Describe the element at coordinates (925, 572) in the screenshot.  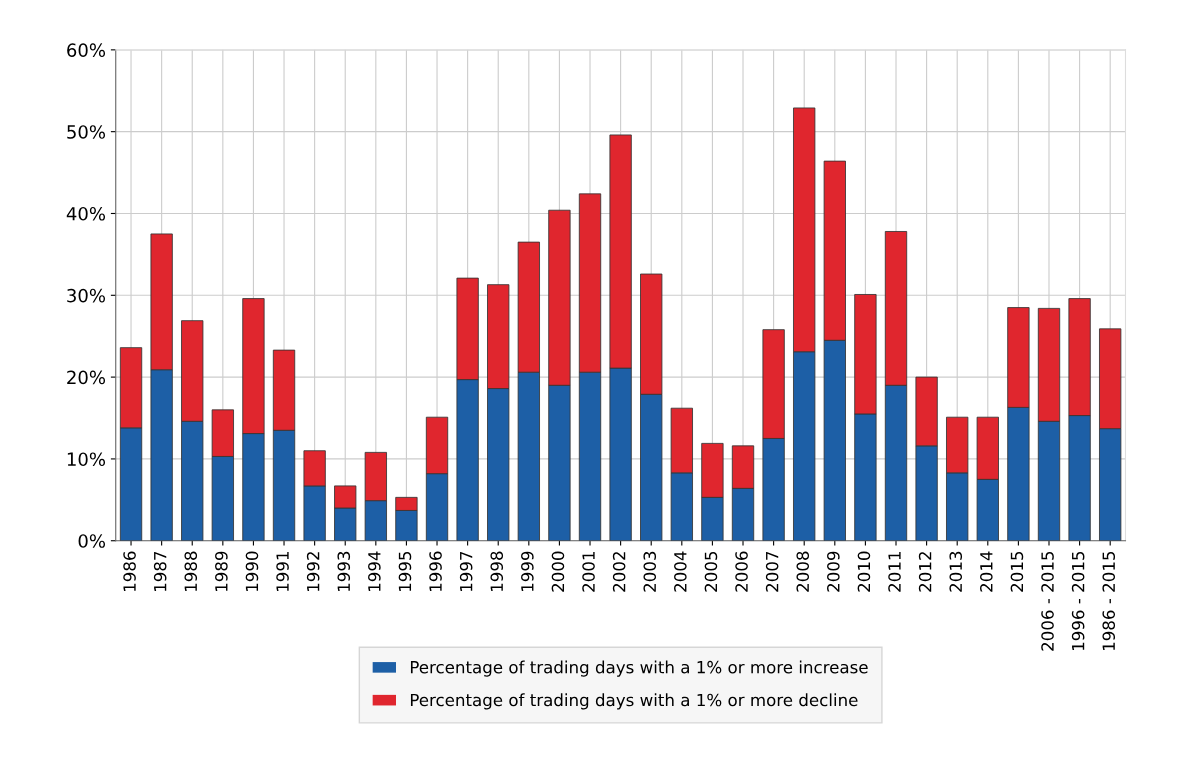
I see `x-tick-label: 2012` at that location.